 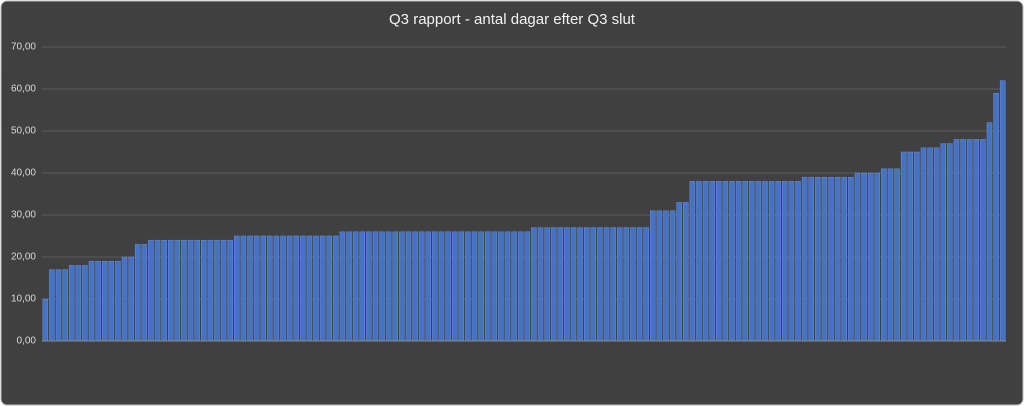 What do you see at coordinates (23, 299) in the screenshot?
I see `y-tick-label: 10,00` at bounding box center [23, 299].